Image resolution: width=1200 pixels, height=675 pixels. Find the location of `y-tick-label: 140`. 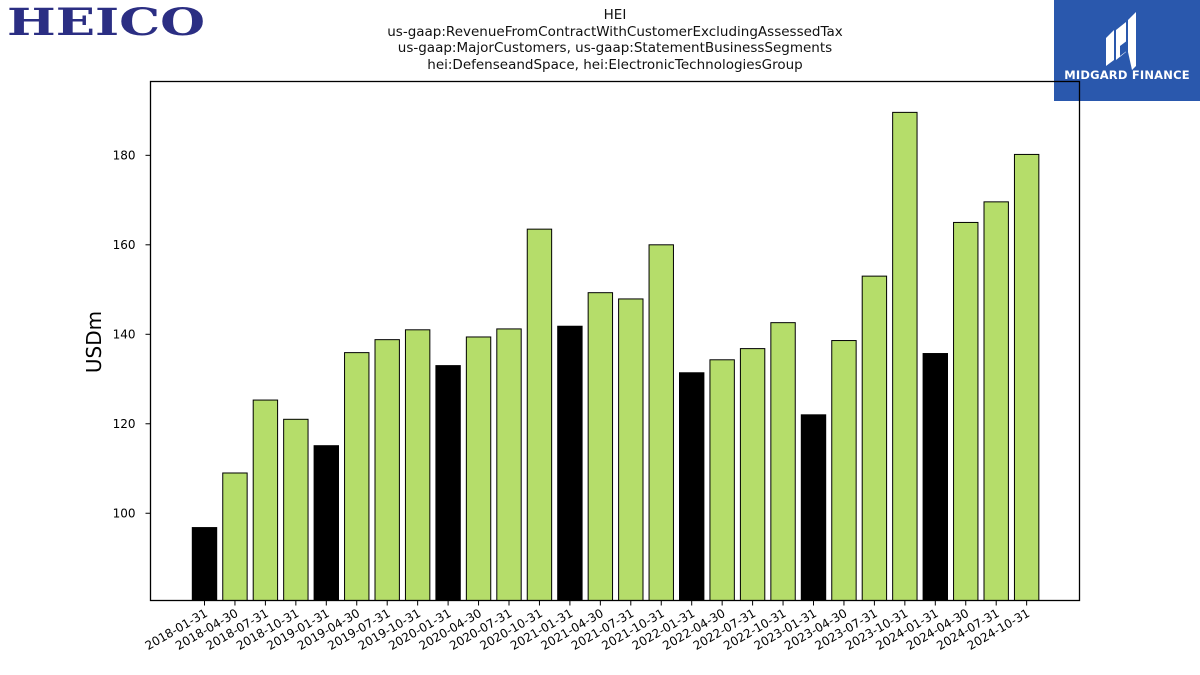

y-tick-label: 140 is located at coordinates (124, 334).